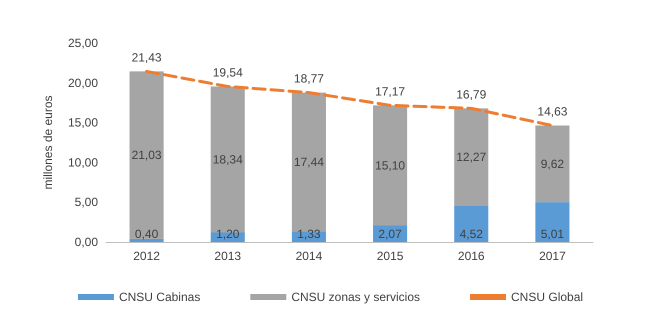 The width and height of the screenshot is (661, 320). I want to click on y-axis-title: millones de euros, so click(48, 142).